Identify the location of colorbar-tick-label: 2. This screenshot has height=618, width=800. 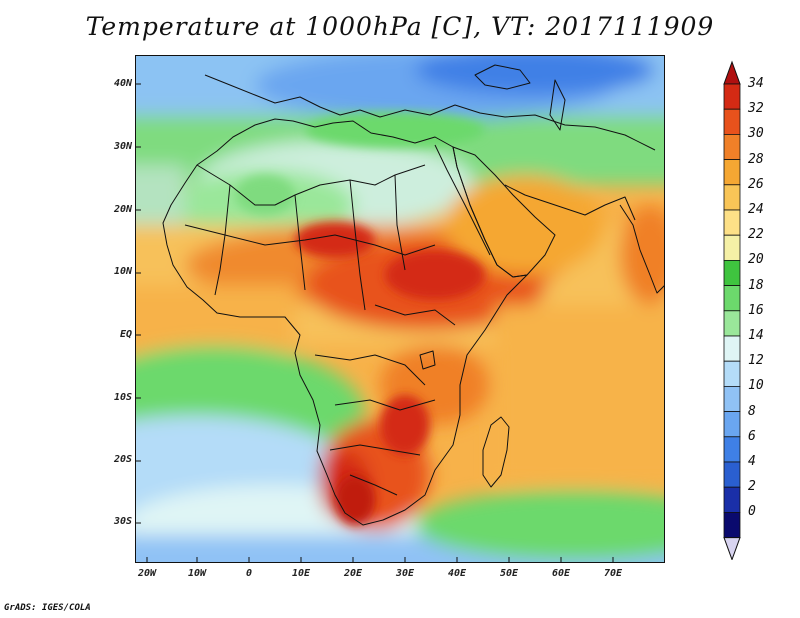
(752, 487).